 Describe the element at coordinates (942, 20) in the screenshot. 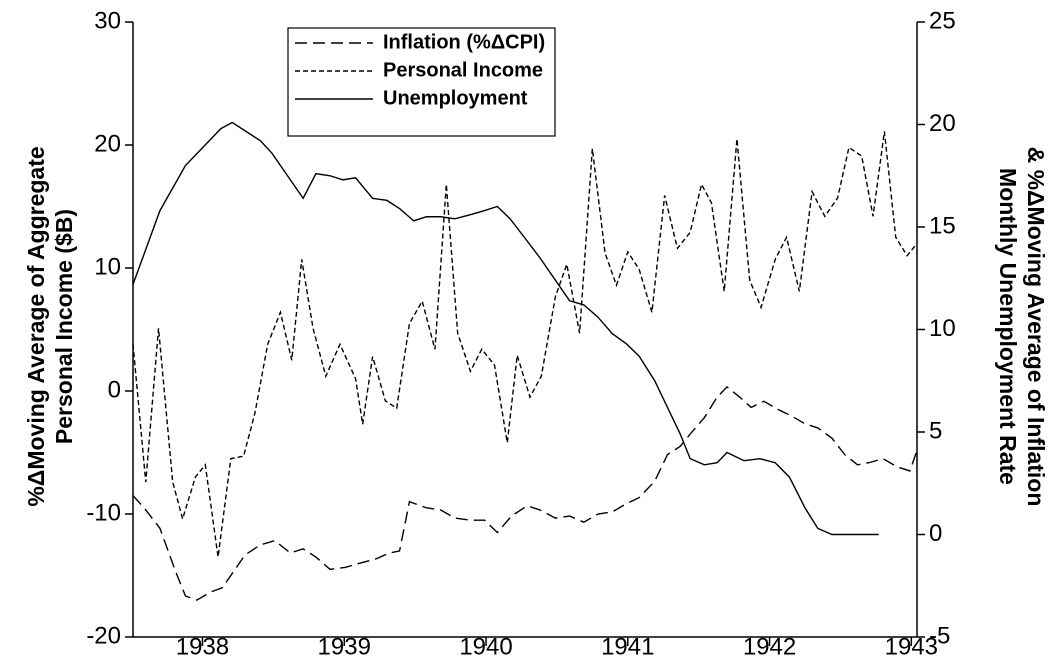

I see `y2-tick-label: 25` at that location.